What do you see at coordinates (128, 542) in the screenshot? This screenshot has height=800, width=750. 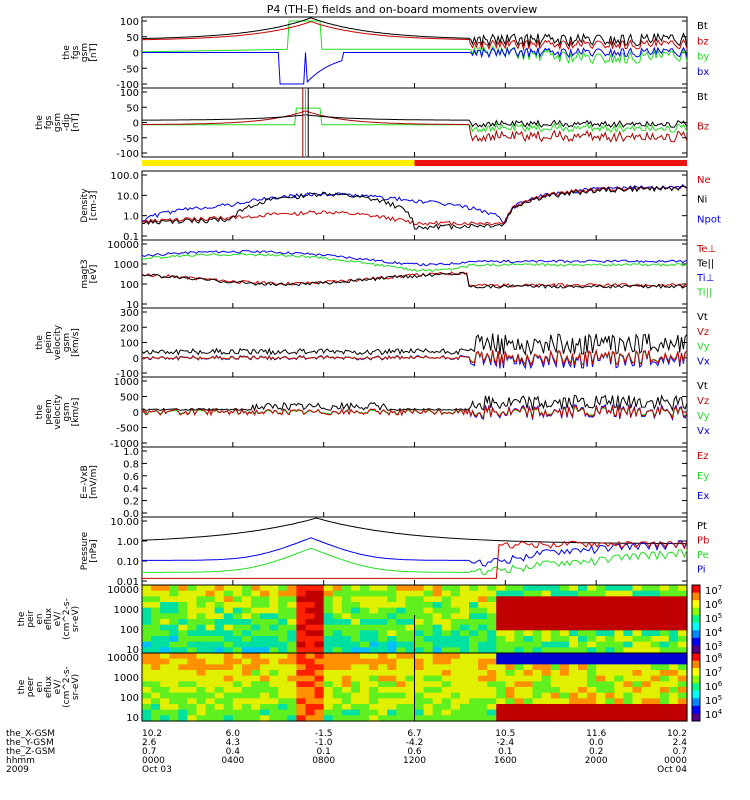 I see `y-tick-label: 1.00` at bounding box center [128, 542].